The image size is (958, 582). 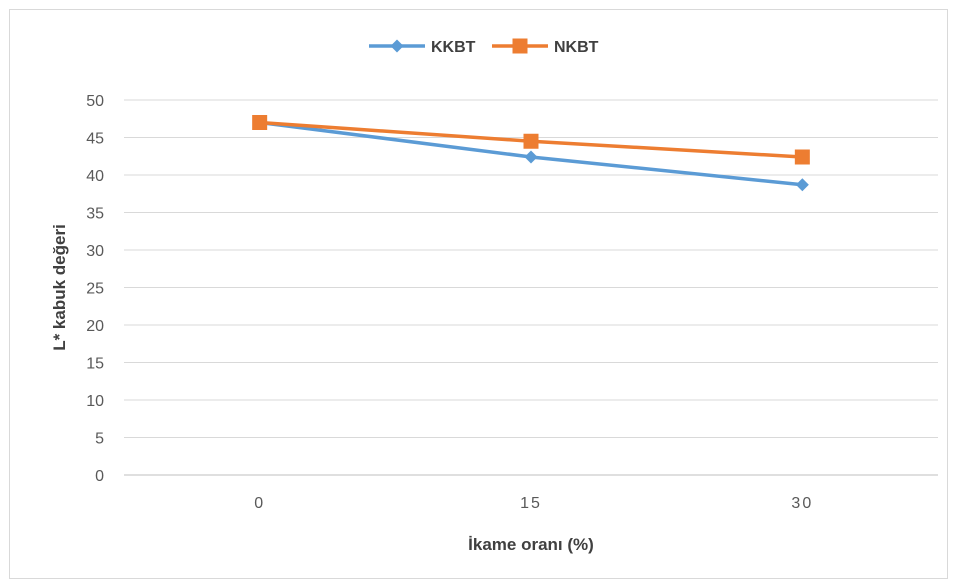 I want to click on series-nkbt, so click(x=531, y=140).